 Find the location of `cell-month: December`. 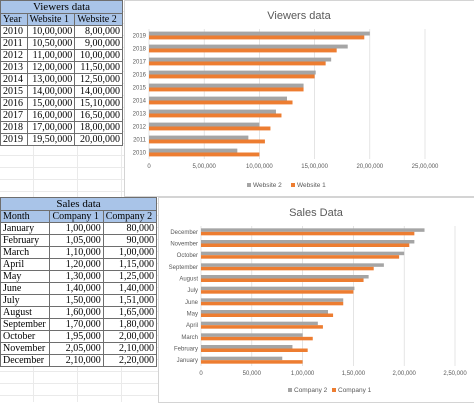

cell-month: December is located at coordinates (25, 360).